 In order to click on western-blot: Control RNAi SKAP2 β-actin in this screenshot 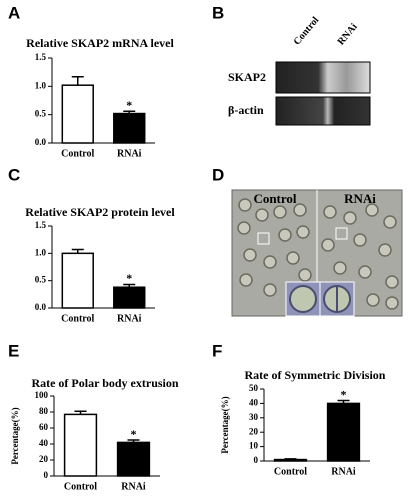, I will do `click(299, 70)`.